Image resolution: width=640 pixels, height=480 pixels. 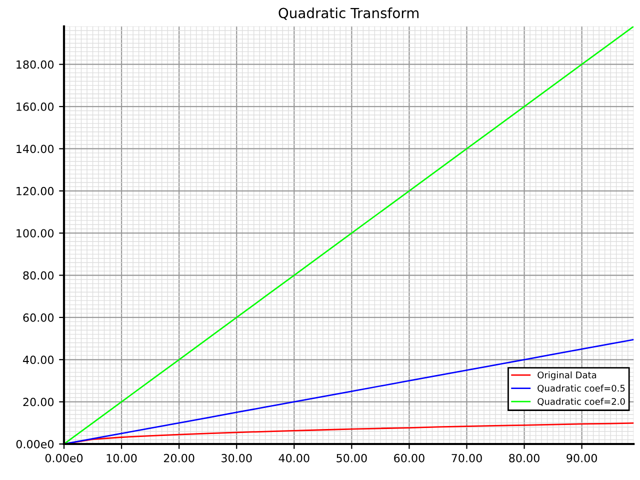 I want to click on y-tick-label: 20.00, so click(x=38, y=402).